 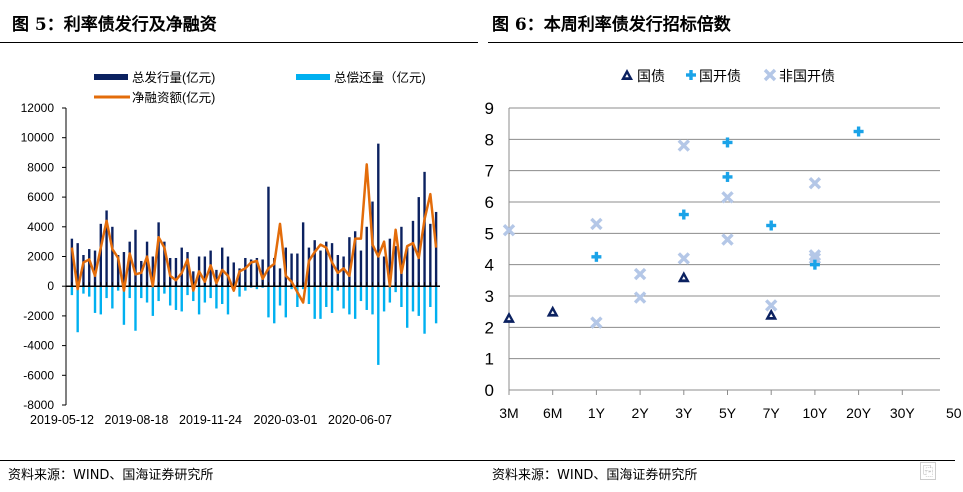 I want to click on legend-gov-label: 国债, so click(x=651, y=76).